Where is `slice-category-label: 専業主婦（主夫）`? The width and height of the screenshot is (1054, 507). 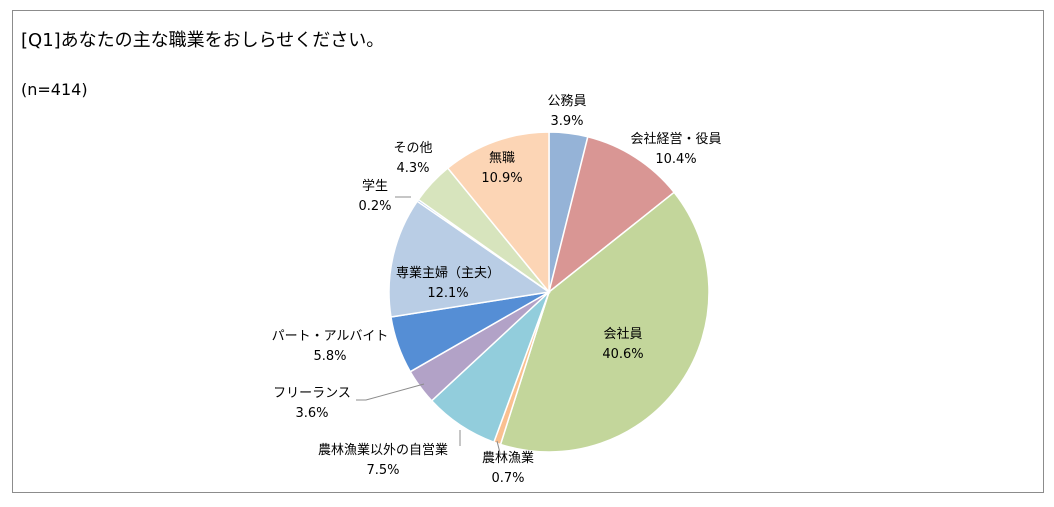 slice-category-label: 専業主婦（主夫） is located at coordinates (448, 273).